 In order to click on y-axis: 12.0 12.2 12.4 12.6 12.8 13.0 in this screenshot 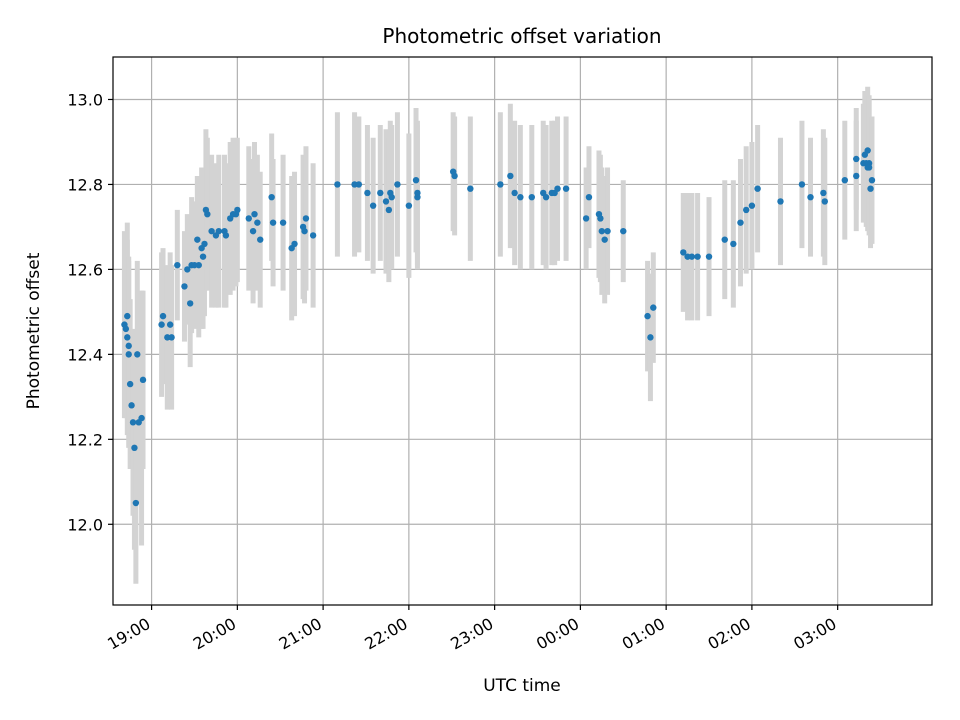, I will do `click(90, 312)`.